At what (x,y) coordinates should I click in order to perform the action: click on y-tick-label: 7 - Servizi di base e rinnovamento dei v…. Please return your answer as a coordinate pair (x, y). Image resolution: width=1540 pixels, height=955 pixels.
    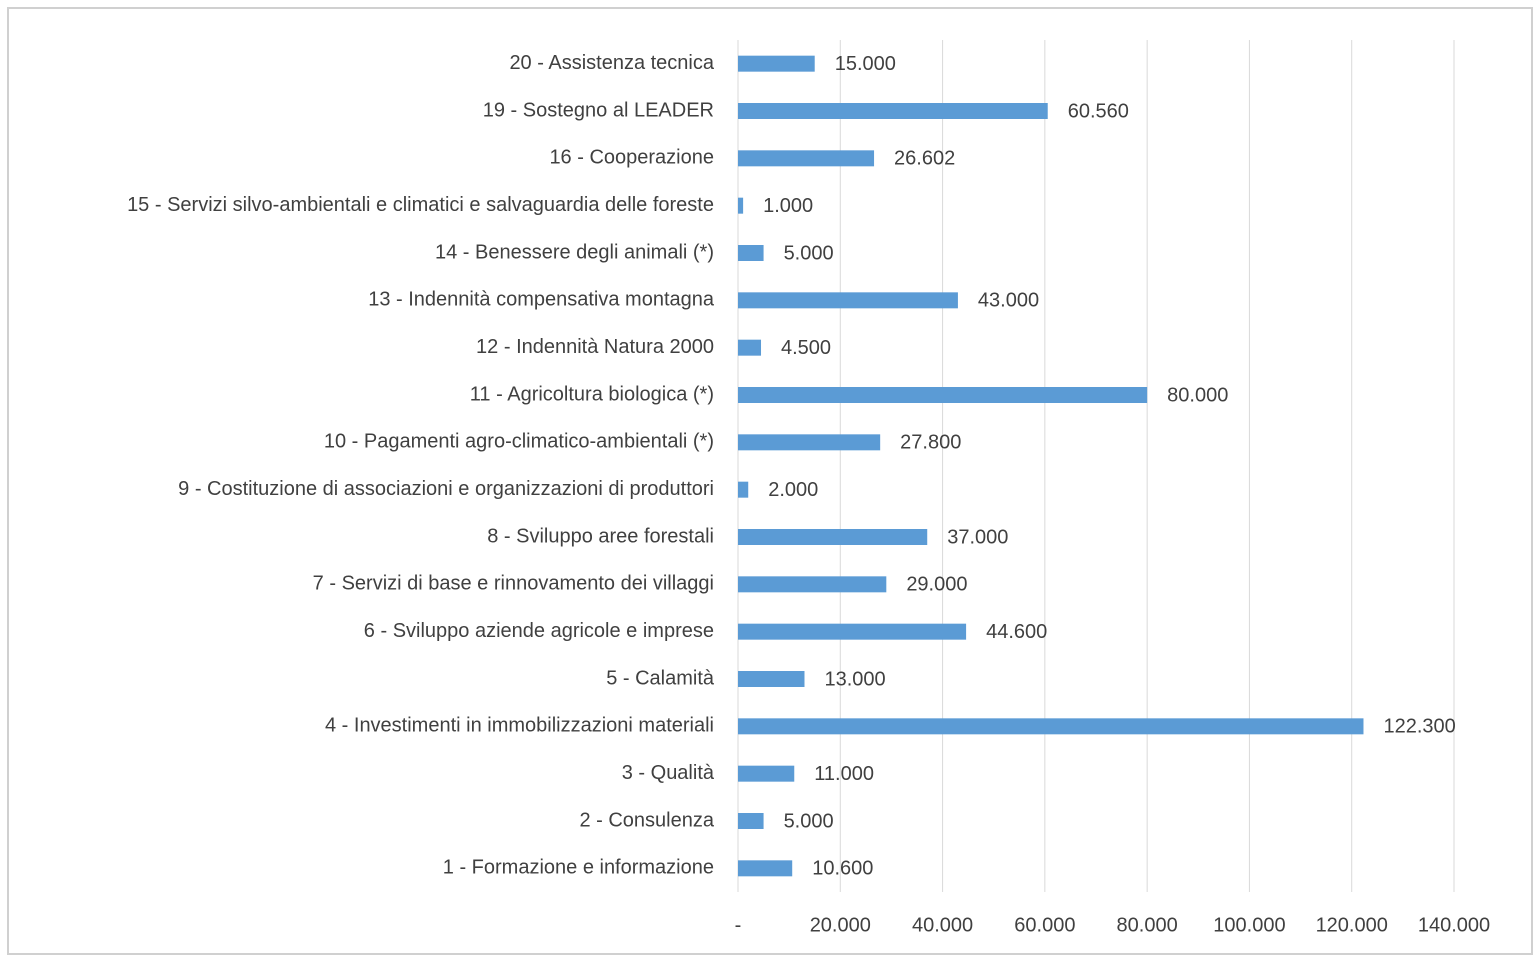
    Looking at the image, I should click on (513, 584).